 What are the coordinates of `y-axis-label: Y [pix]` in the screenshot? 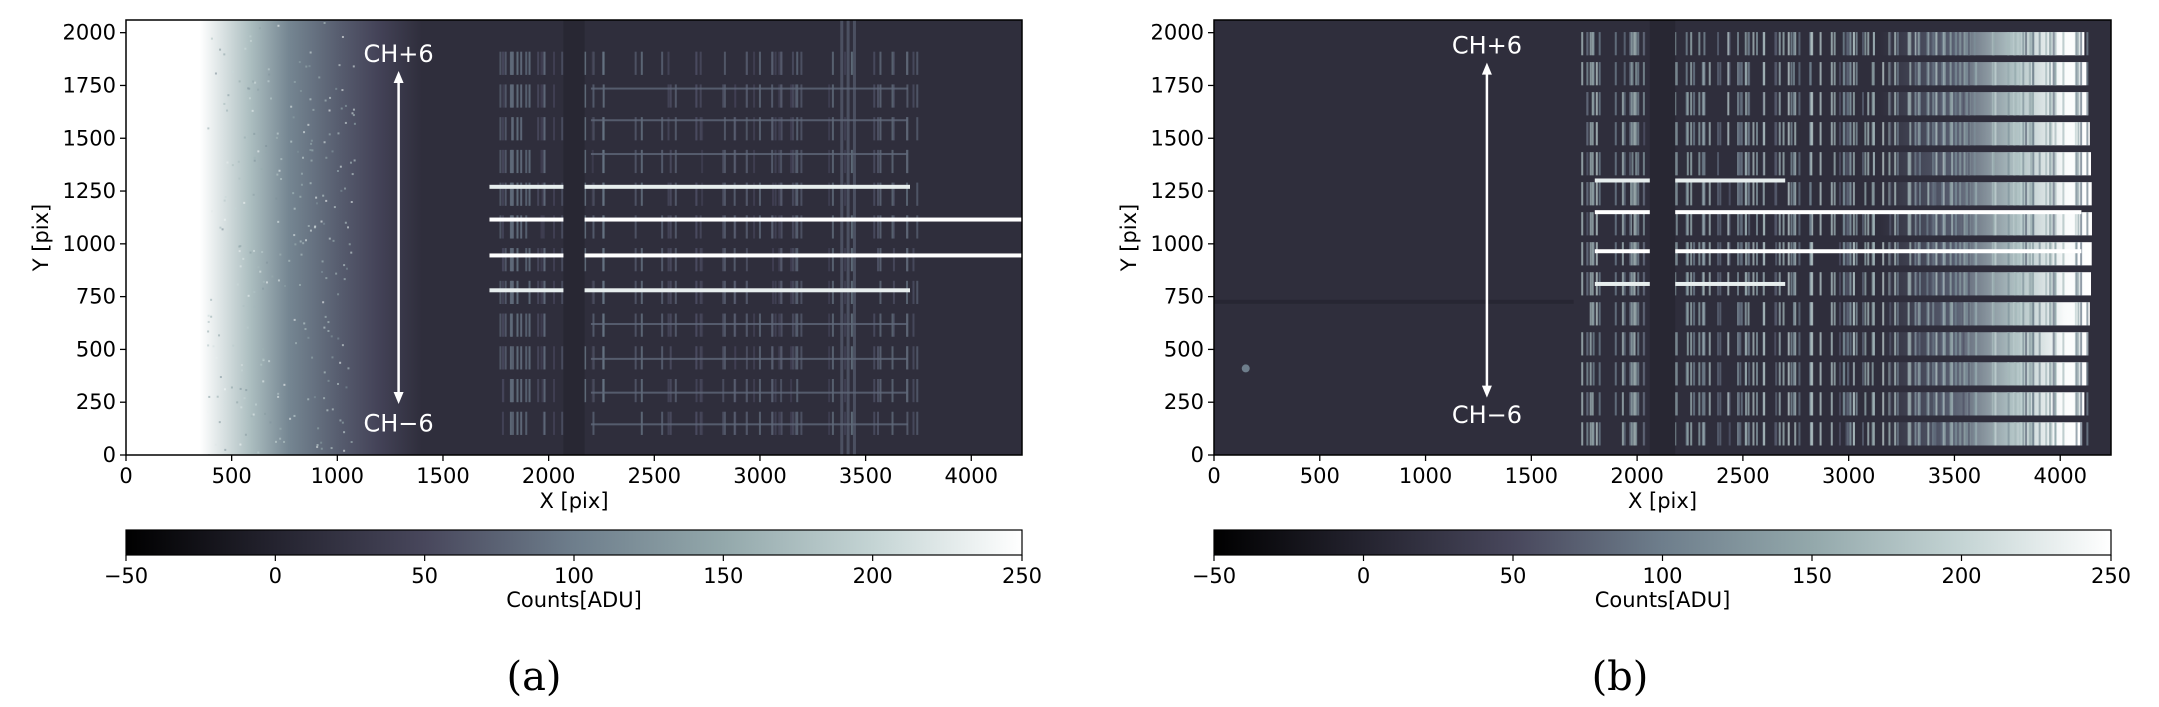 It's located at (41, 238).